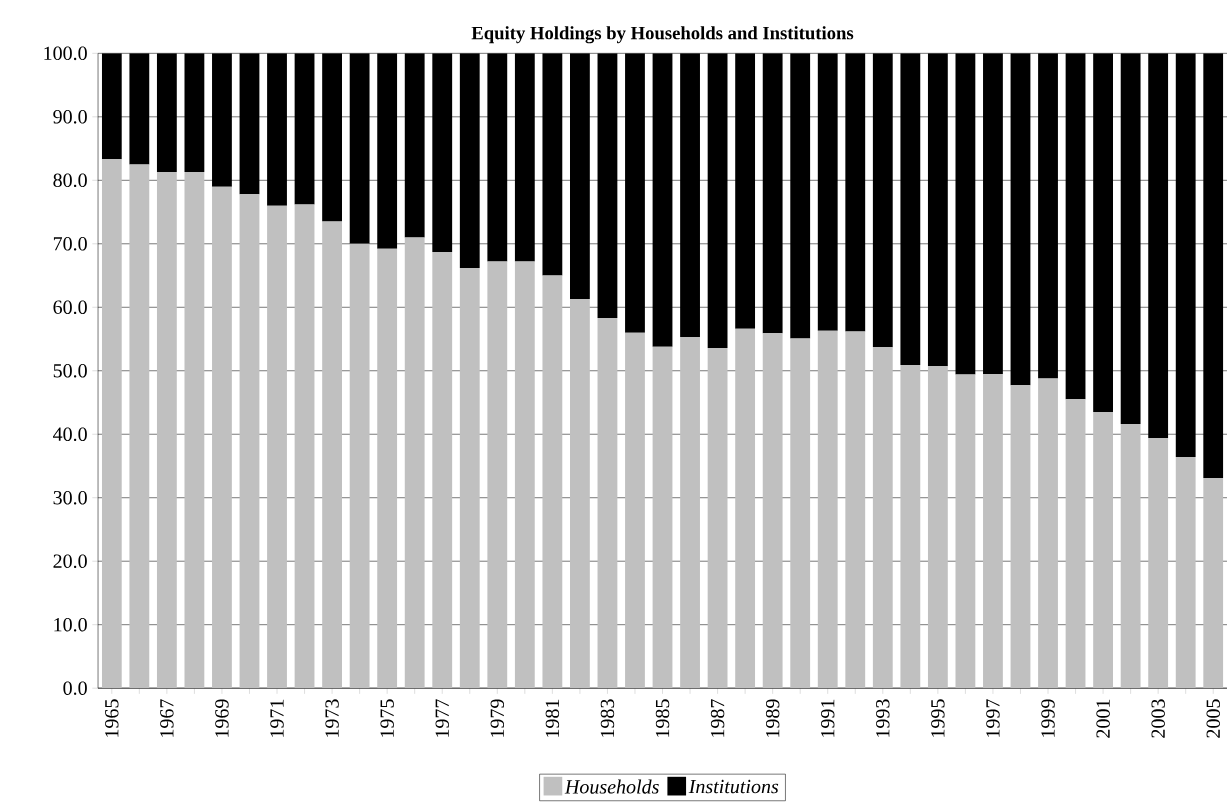 The width and height of the screenshot is (1231, 807). What do you see at coordinates (552, 718) in the screenshot?
I see `x-tick-label: 1981` at bounding box center [552, 718].